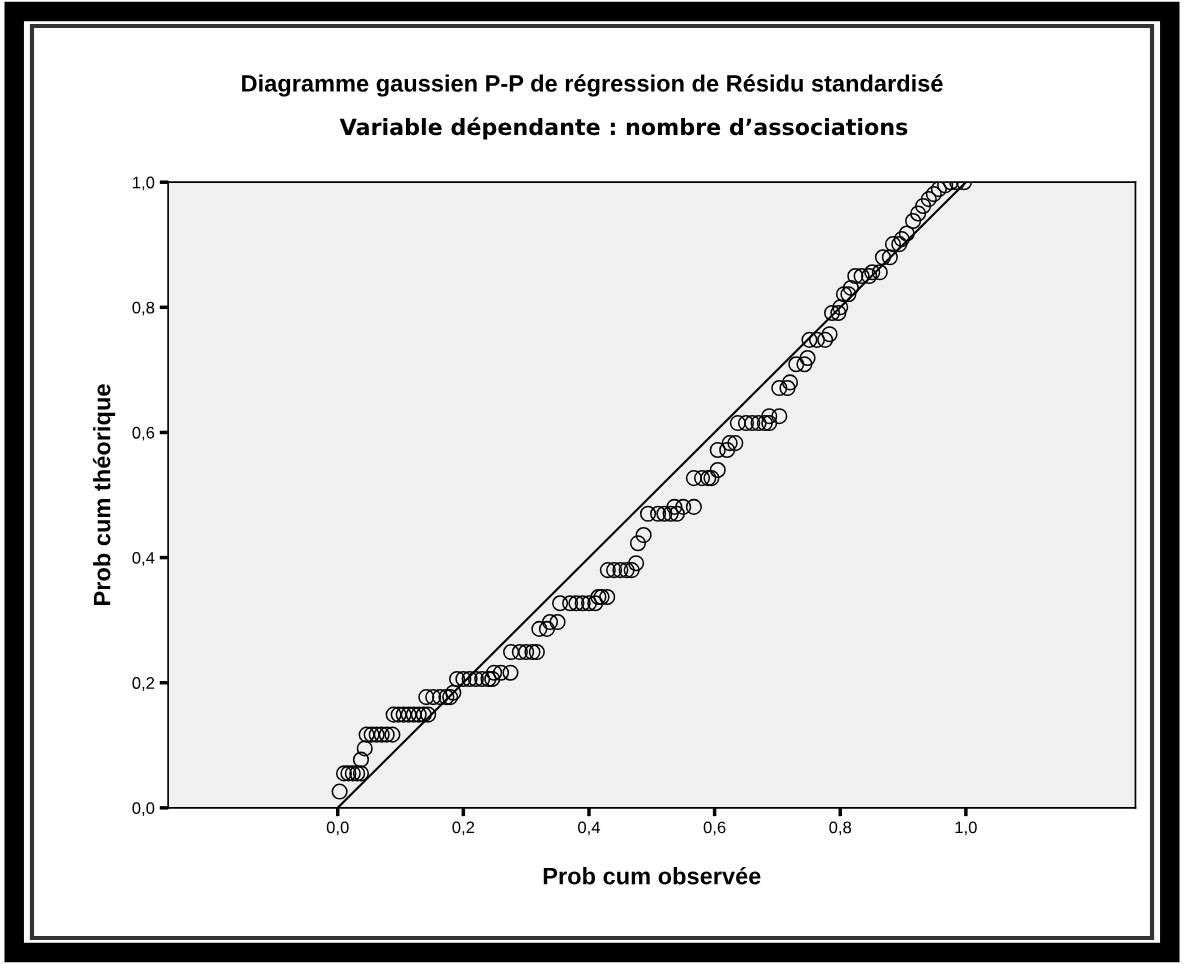  I want to click on x-tick-label: 0,8, so click(840, 828).